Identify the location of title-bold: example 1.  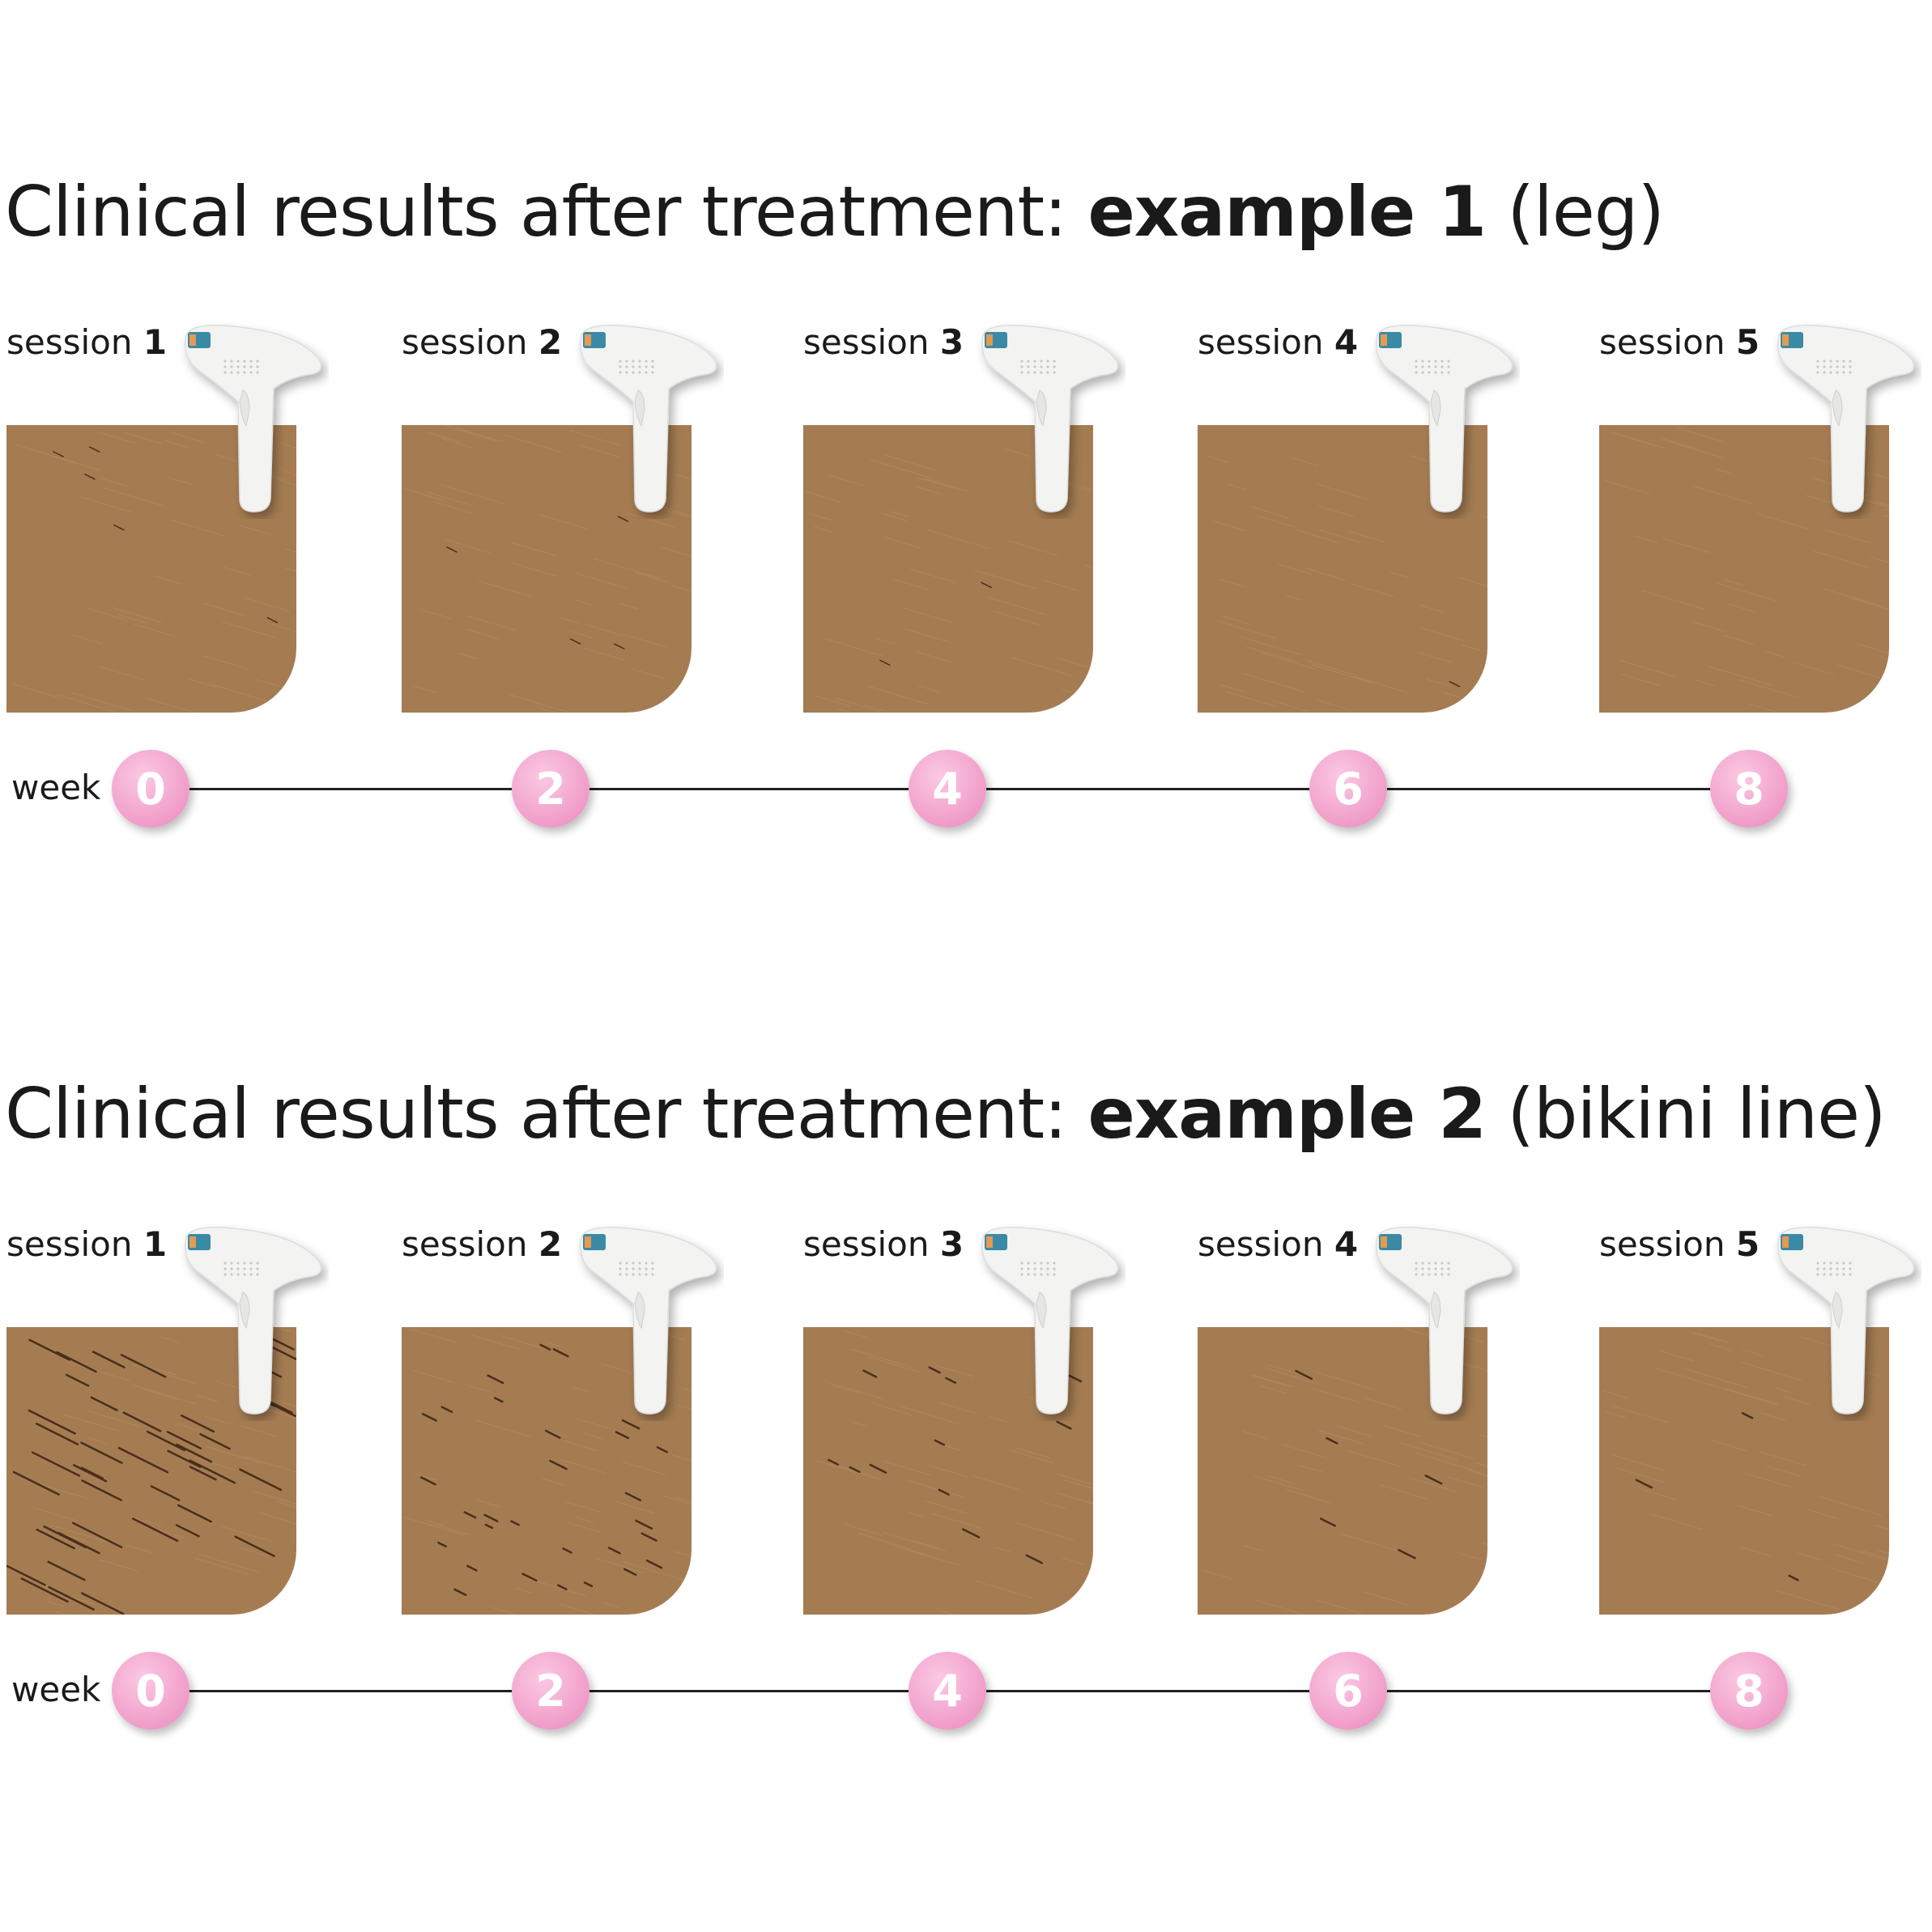
(1287, 212).